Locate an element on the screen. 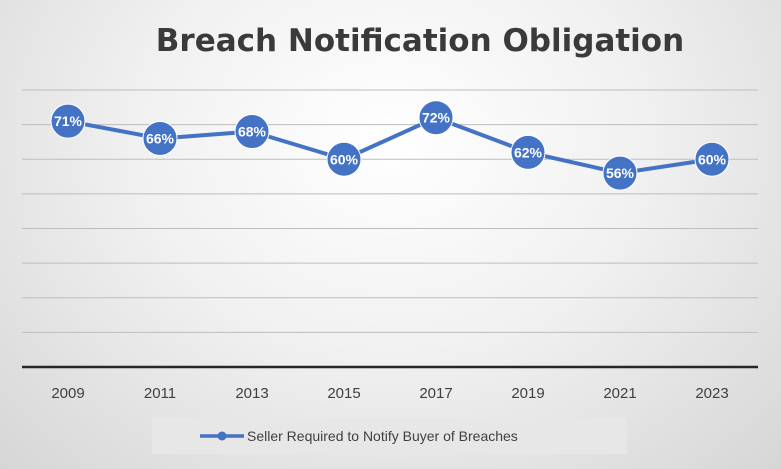  data-label: 66% is located at coordinates (160, 138).